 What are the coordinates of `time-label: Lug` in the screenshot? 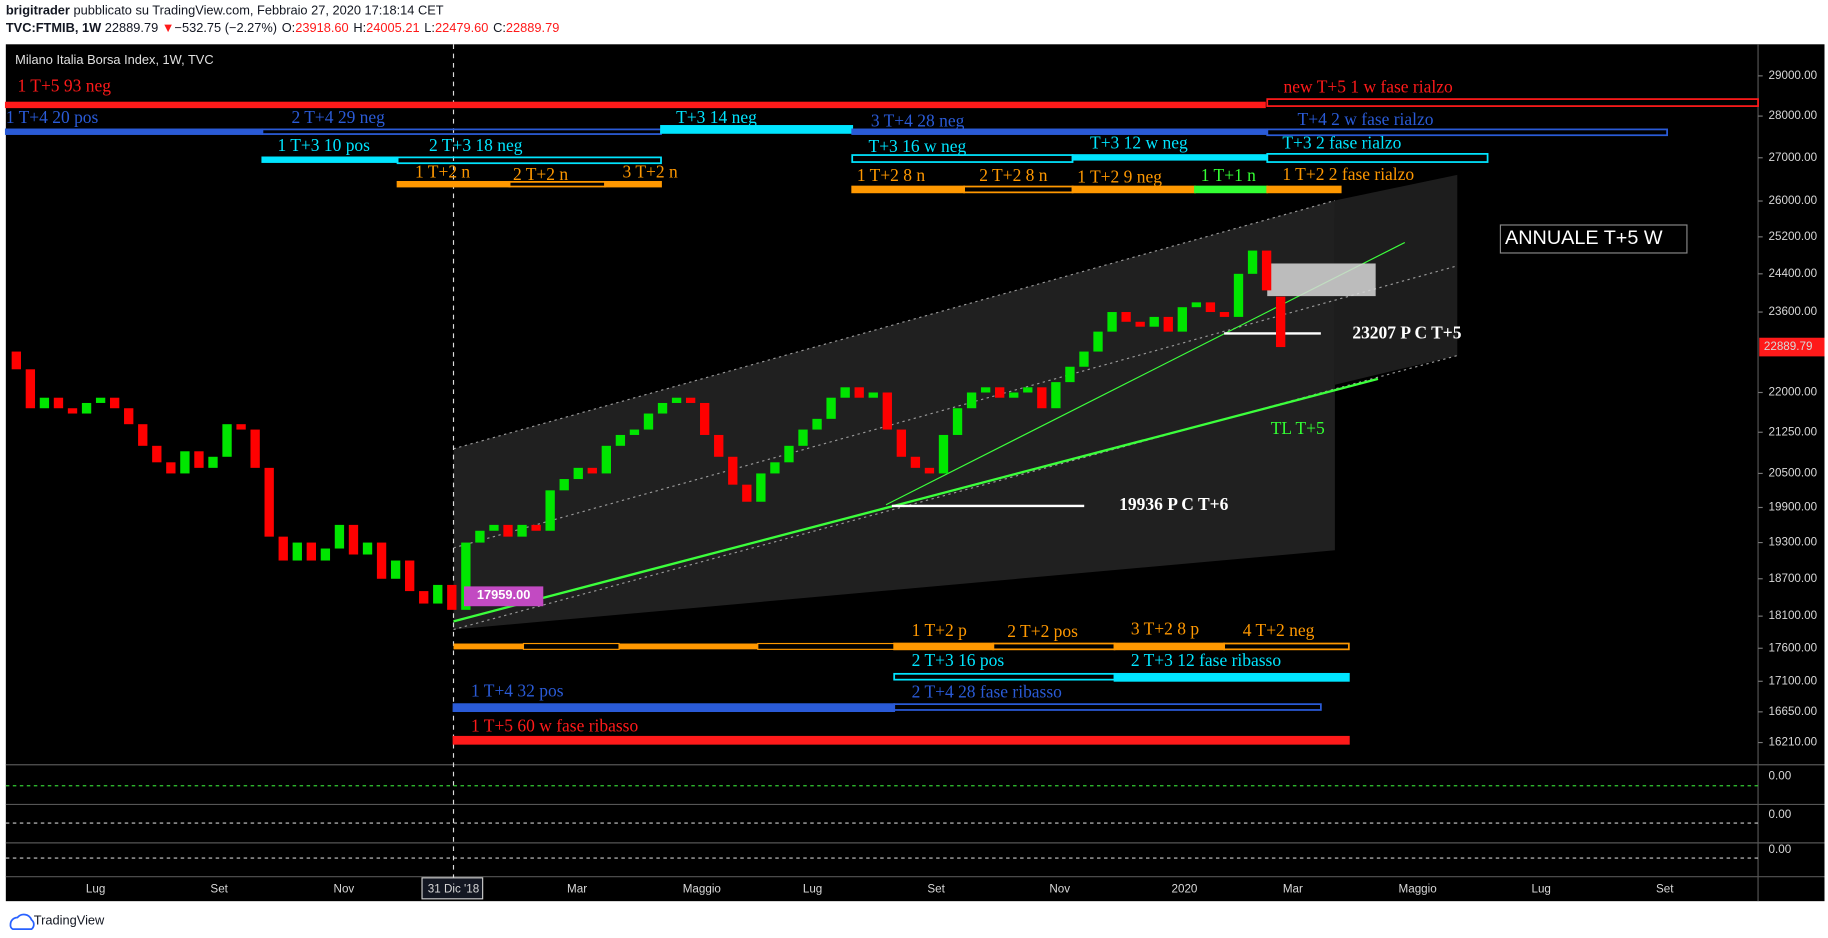 It's located at (1540, 889).